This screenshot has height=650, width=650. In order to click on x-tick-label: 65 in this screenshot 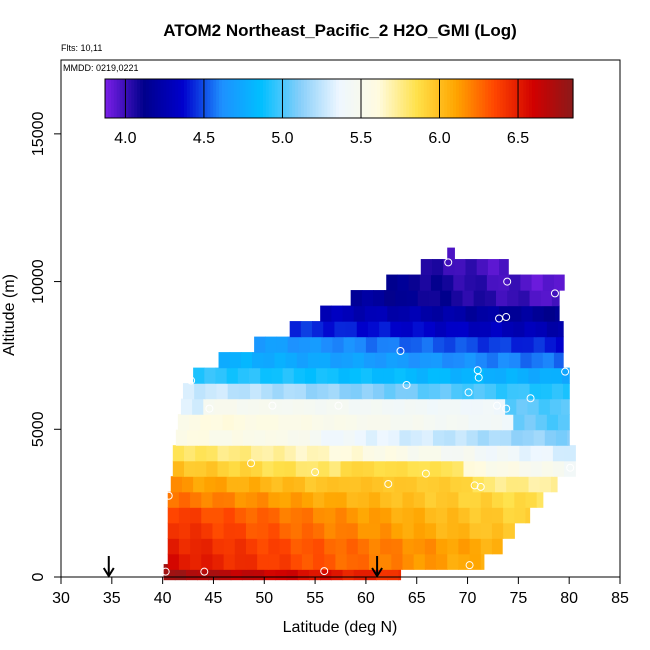, I will do `click(417, 598)`.